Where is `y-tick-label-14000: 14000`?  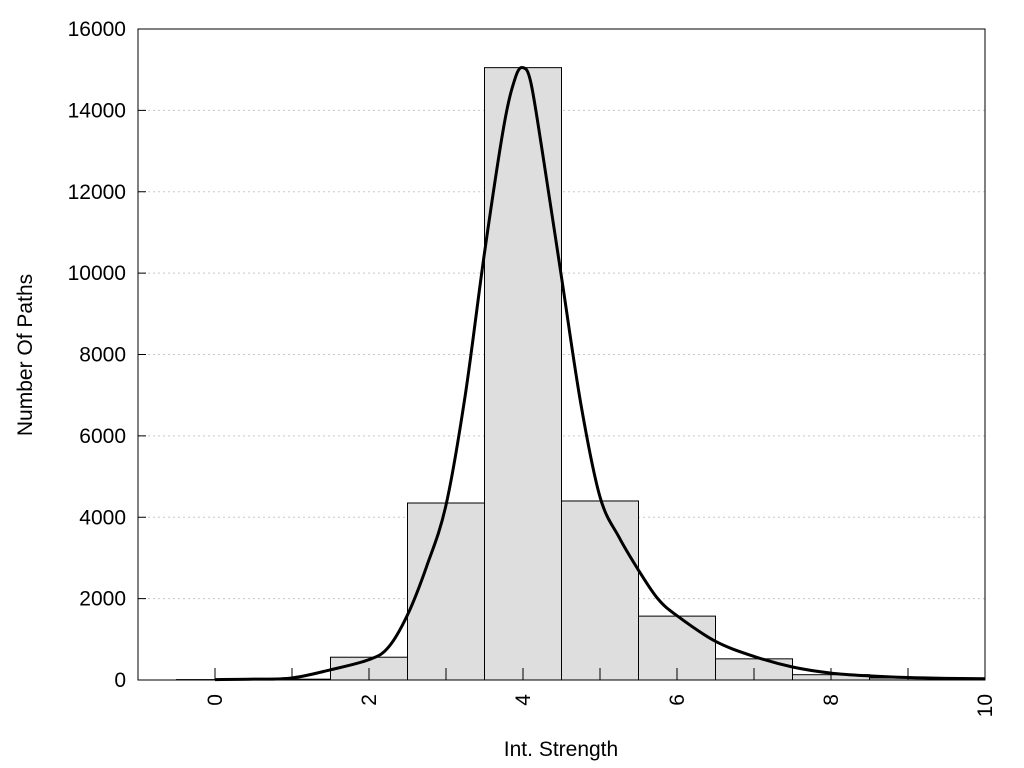 y-tick-label-14000: 14000 is located at coordinates (97, 110).